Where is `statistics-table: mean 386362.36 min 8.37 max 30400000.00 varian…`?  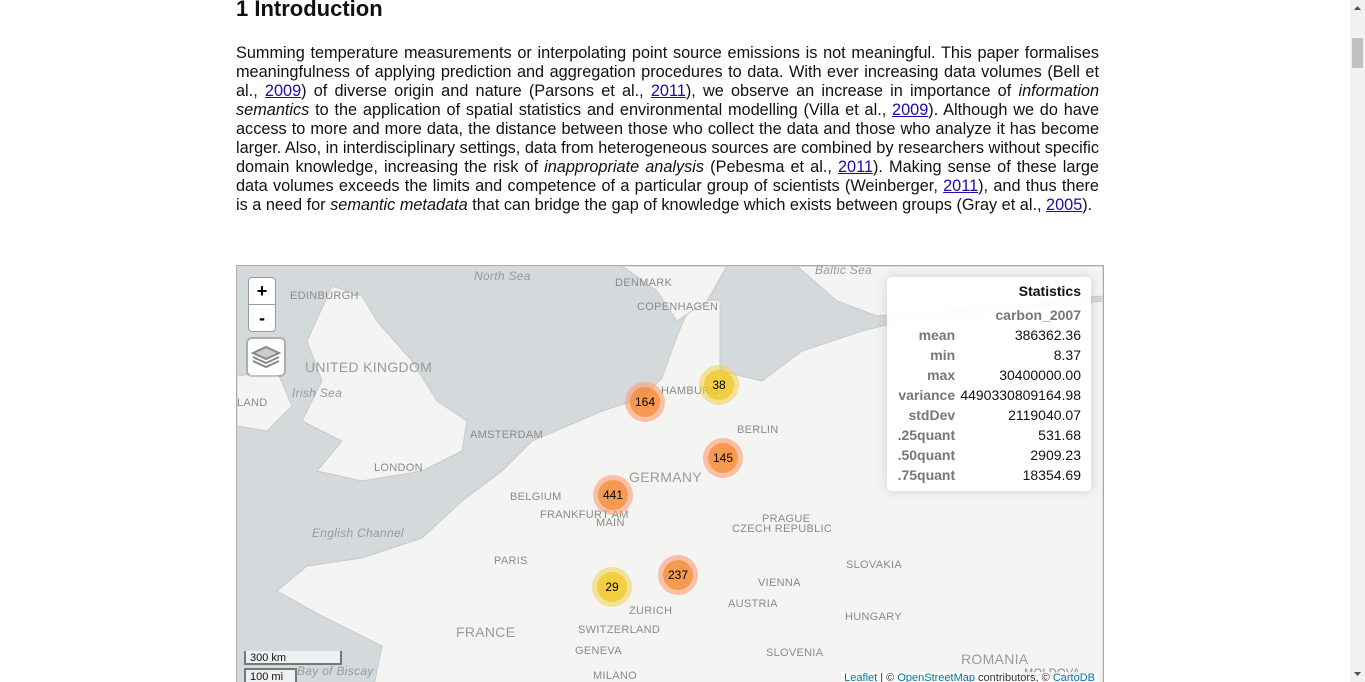
statistics-table: mean 386362.36 min 8.37 max 30400000.00 varian… is located at coordinates (989, 405).